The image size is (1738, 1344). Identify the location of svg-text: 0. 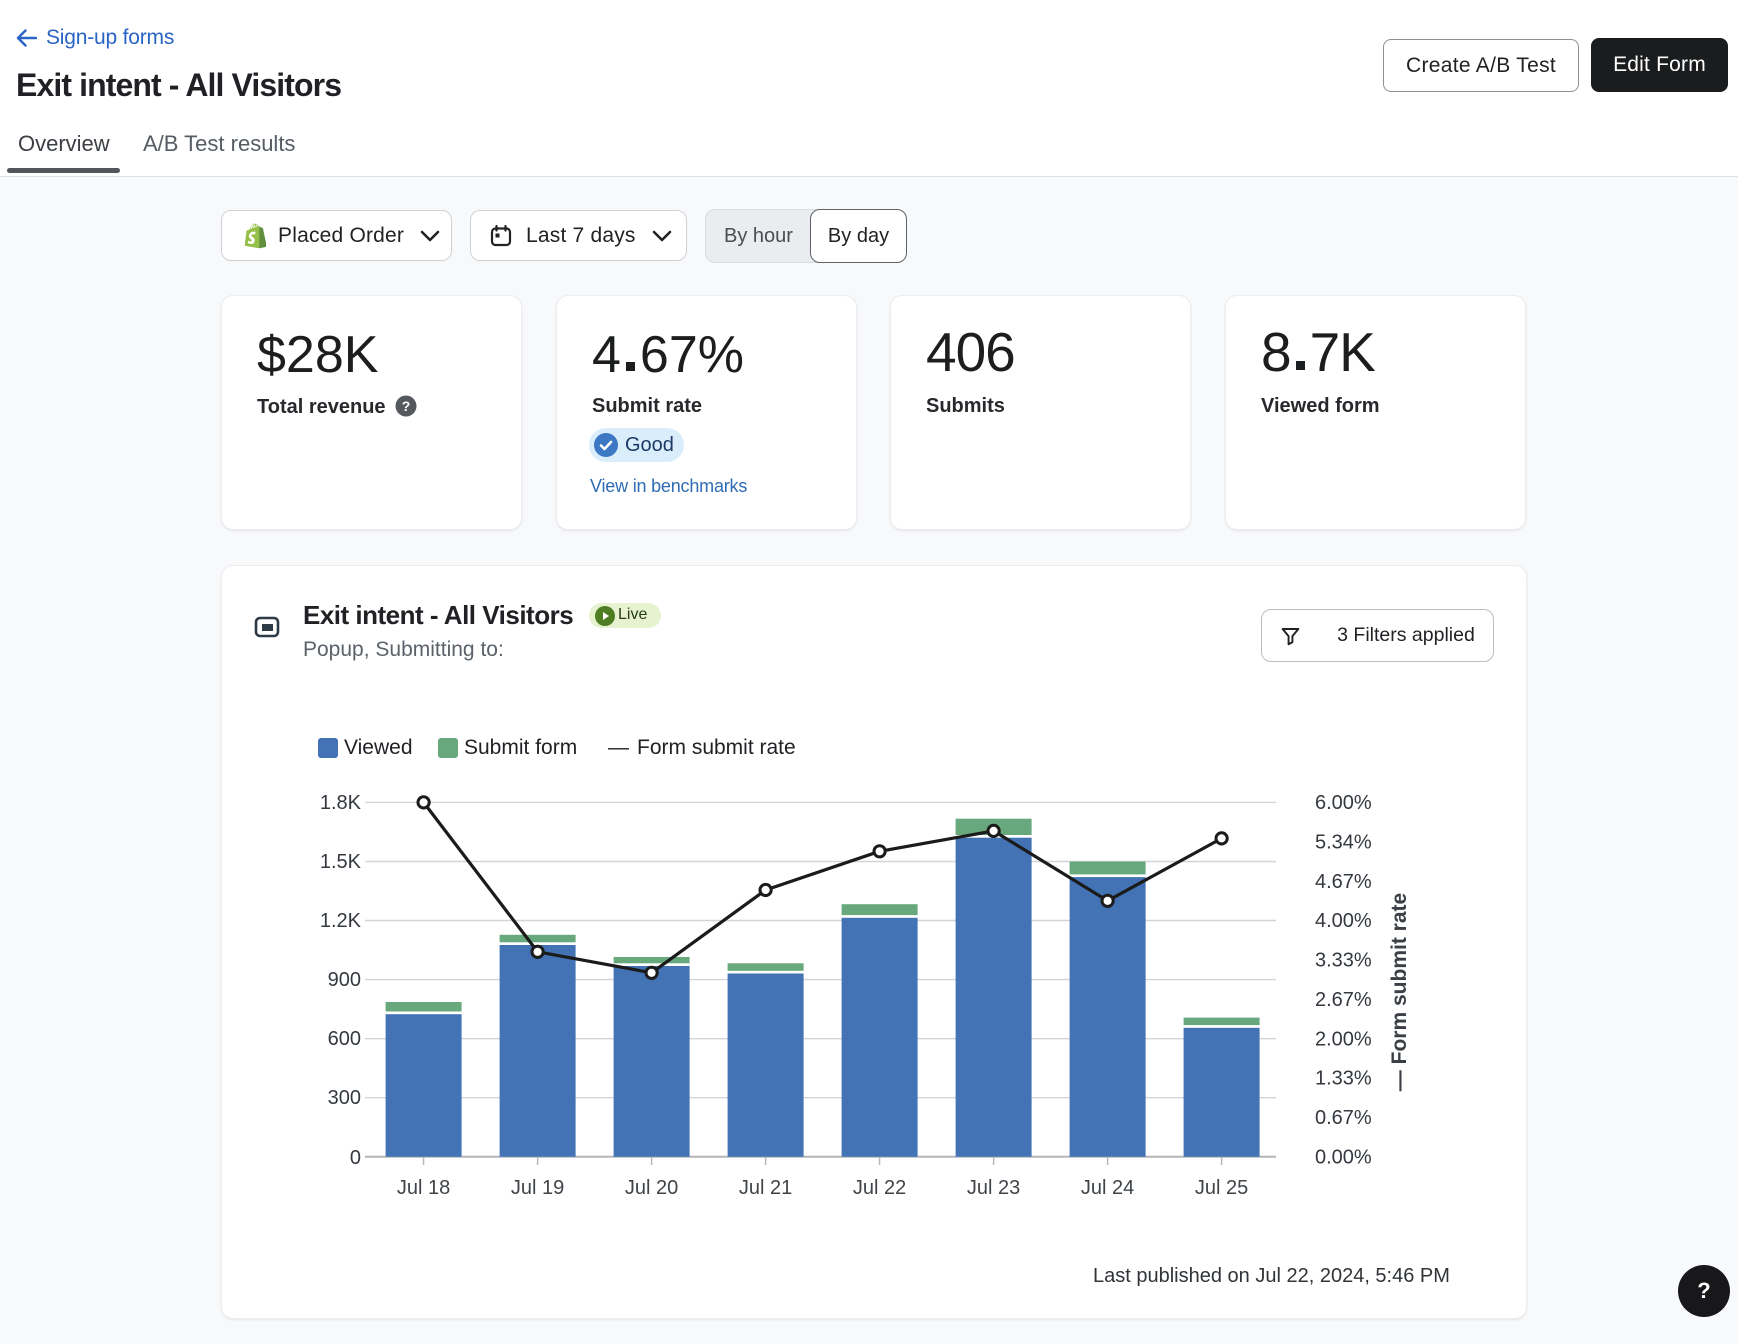
(355, 1158).